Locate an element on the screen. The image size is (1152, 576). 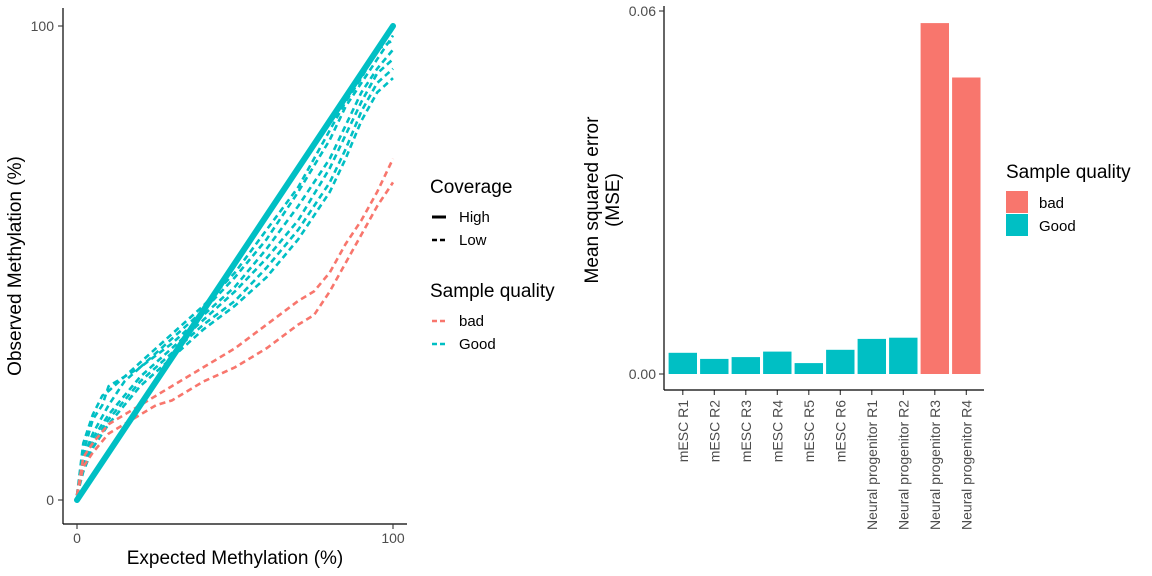
right-y-tick-label: 0.06 is located at coordinates (642, 11).